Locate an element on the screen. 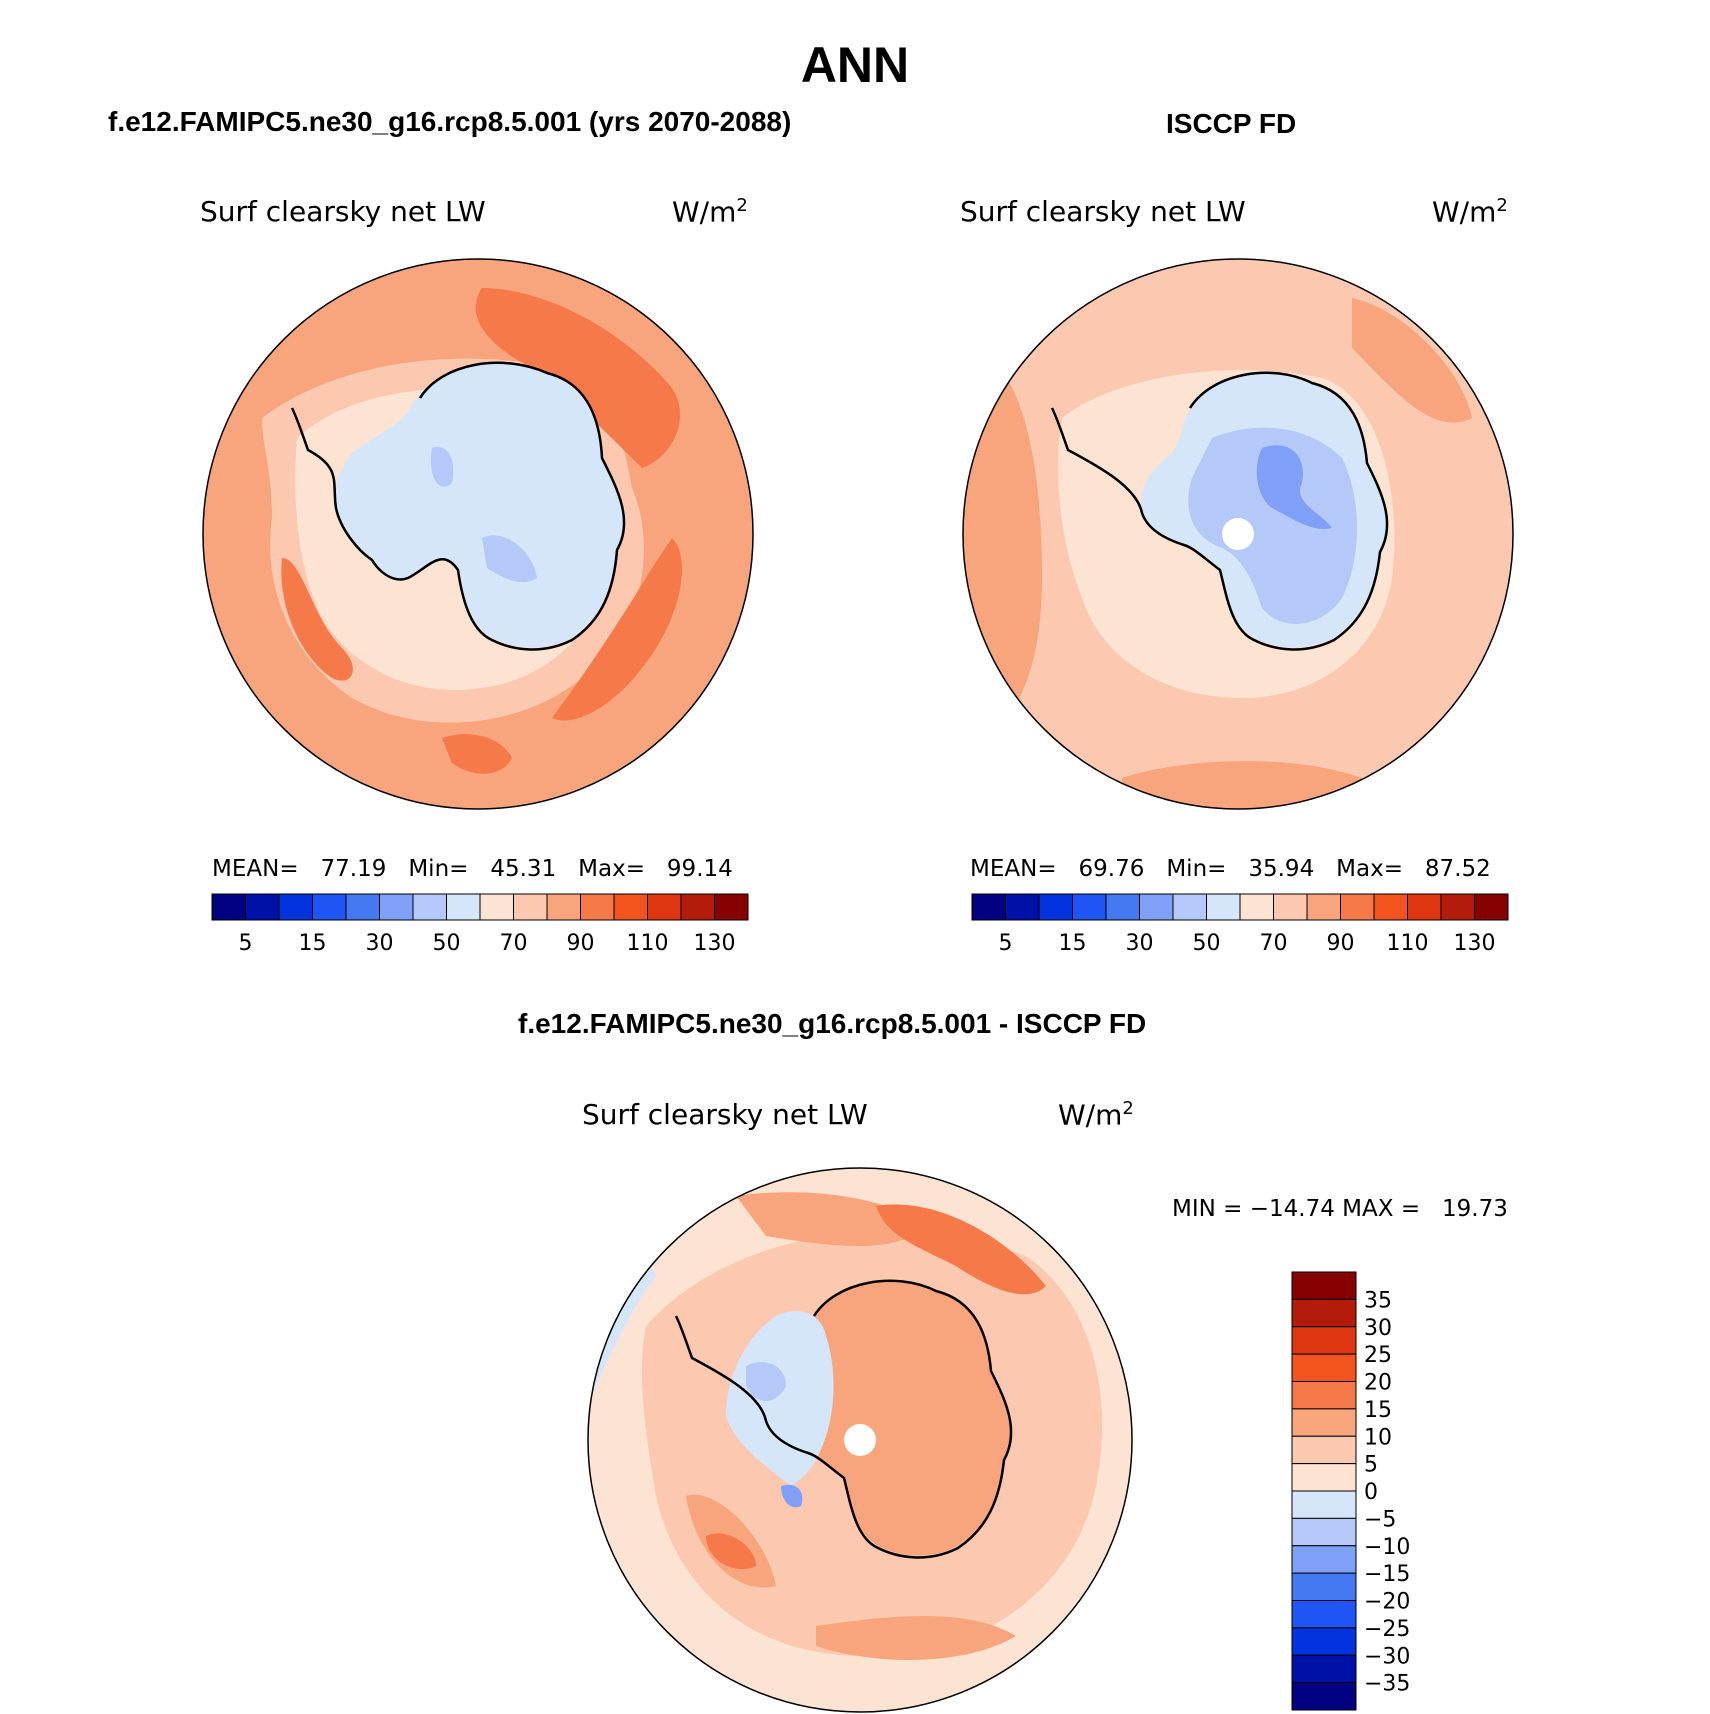  colorbar-tick-label: 30 is located at coordinates (1140, 943).